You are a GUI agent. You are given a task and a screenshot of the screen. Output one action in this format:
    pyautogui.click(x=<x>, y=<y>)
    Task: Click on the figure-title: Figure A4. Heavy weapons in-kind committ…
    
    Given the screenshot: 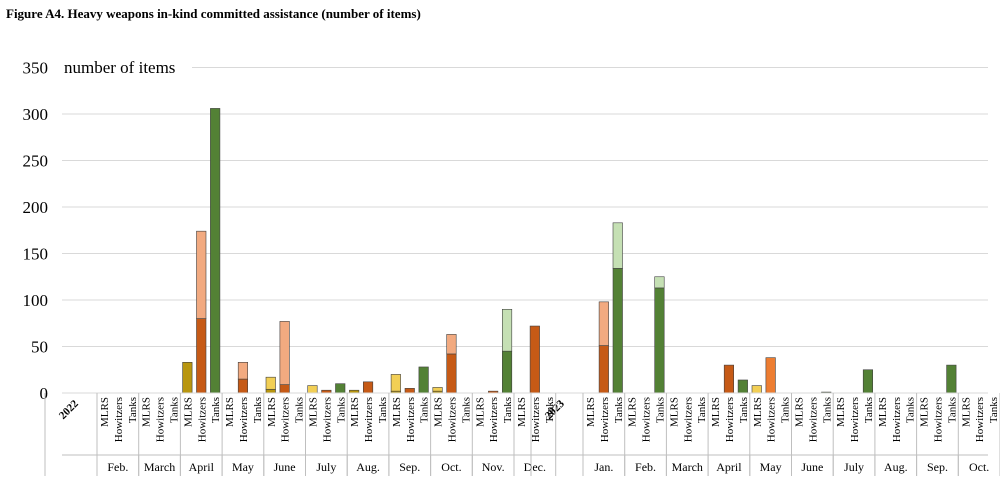 What is the action you would take?
    pyautogui.click(x=213, y=13)
    